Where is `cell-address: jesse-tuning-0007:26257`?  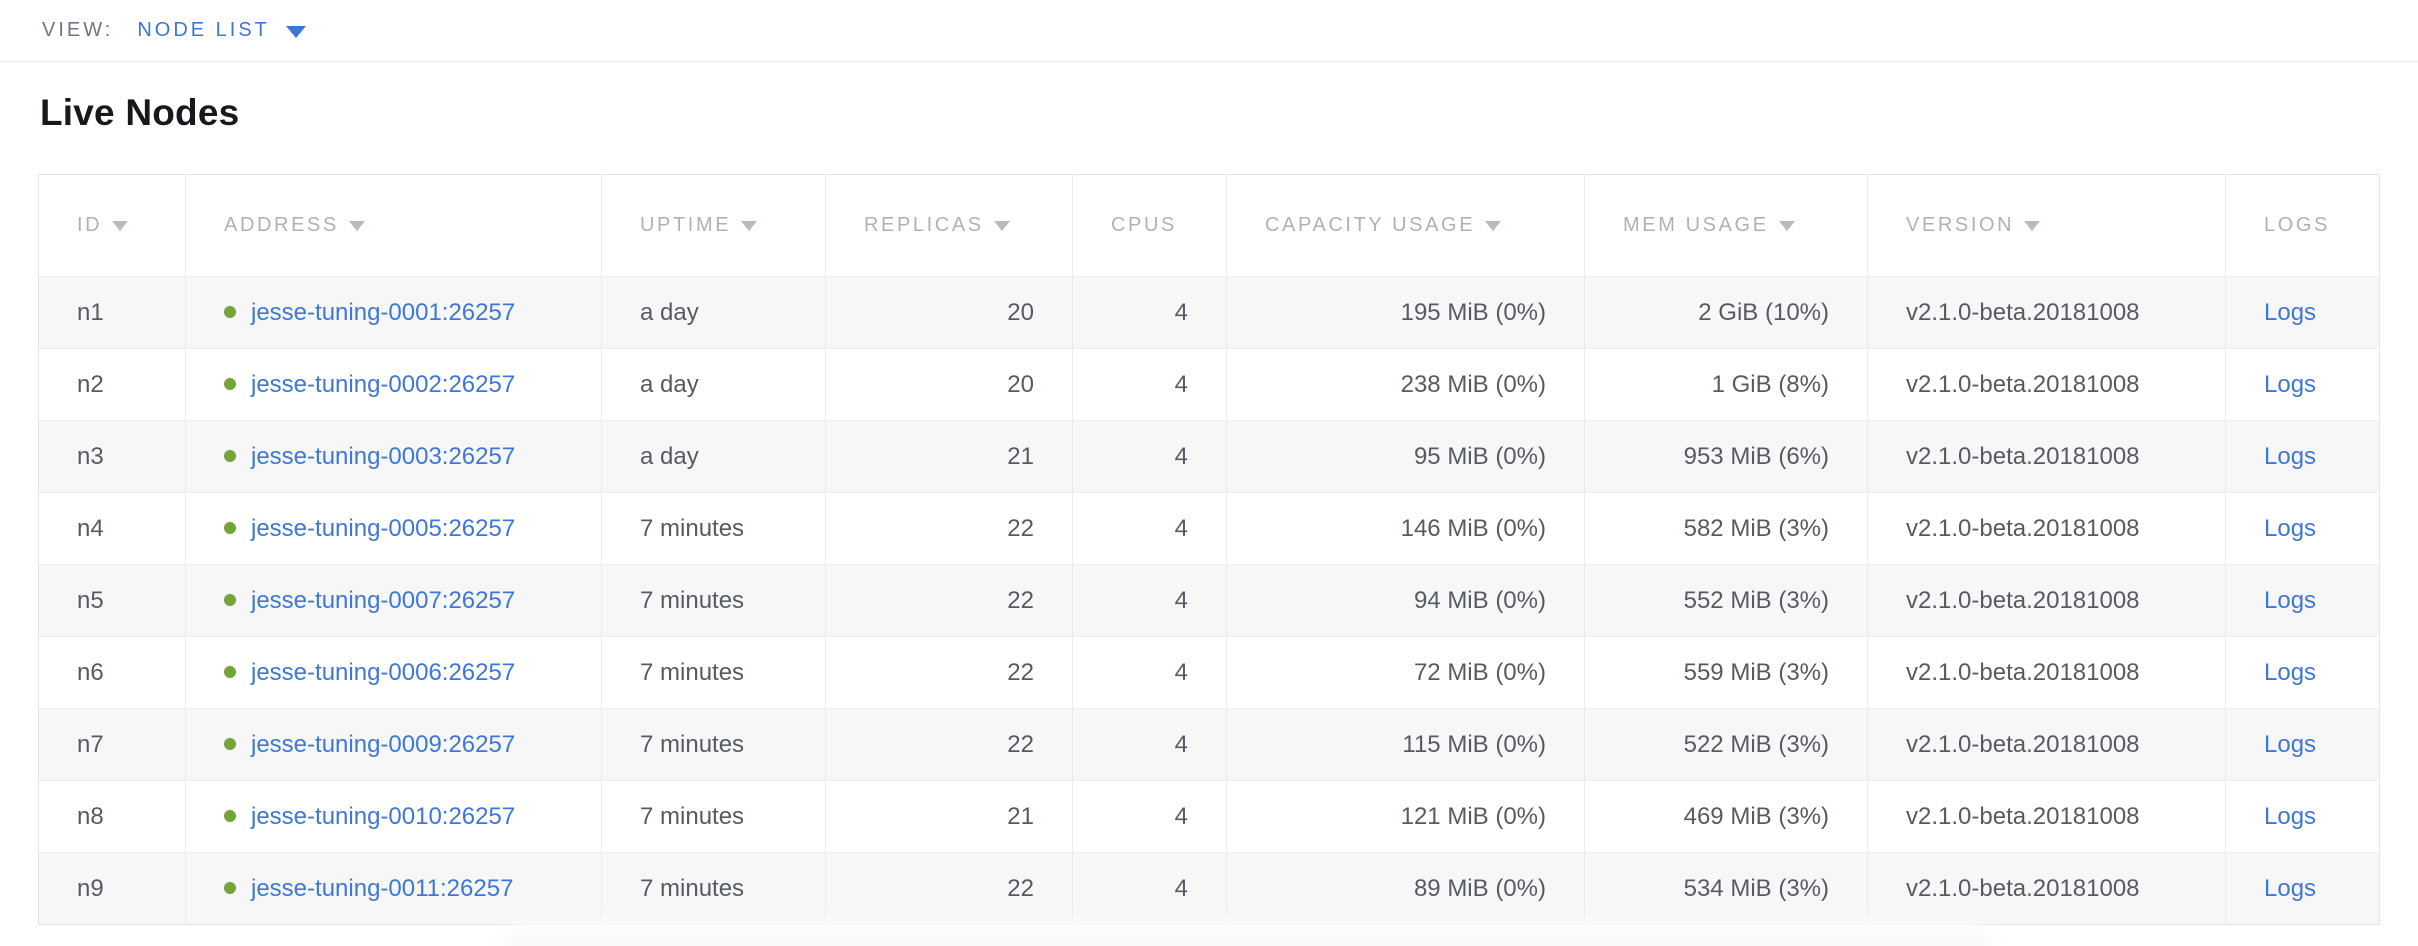
cell-address: jesse-tuning-0007:26257 is located at coordinates (393, 600).